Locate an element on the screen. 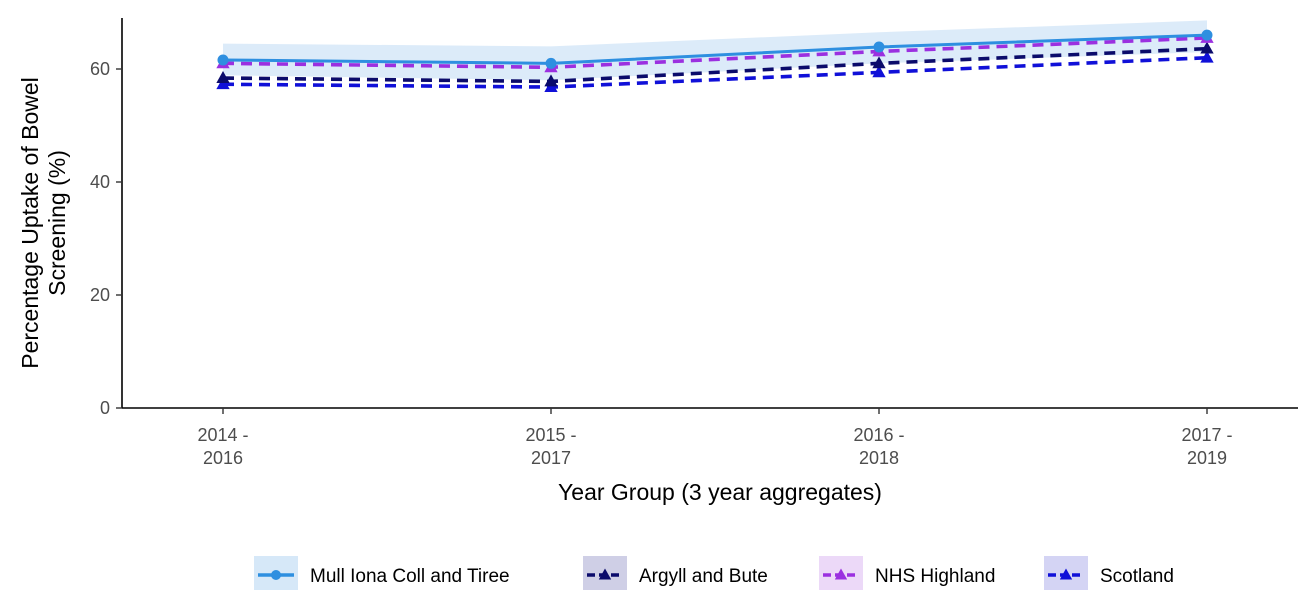 The image size is (1300, 590). confidence-band-mull-iona is located at coordinates (715, 50).